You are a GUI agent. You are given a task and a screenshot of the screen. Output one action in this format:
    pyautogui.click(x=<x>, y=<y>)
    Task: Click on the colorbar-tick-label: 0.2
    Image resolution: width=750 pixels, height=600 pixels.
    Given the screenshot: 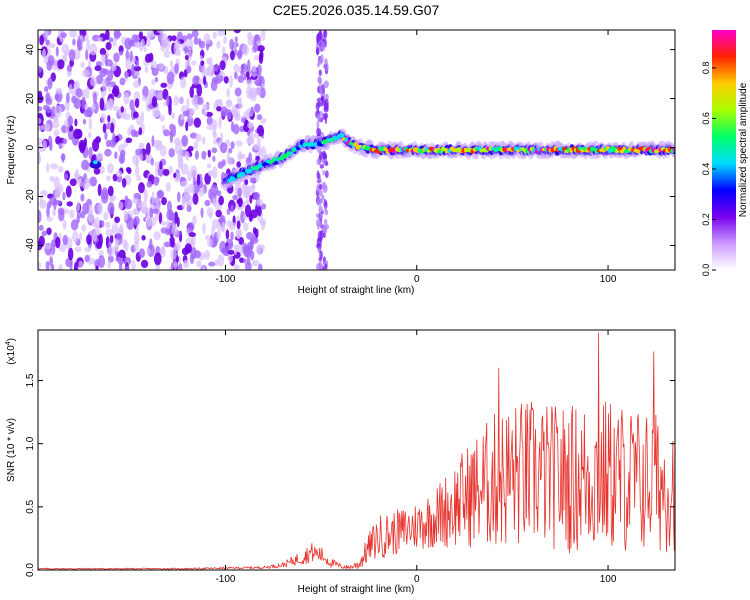 What is the action you would take?
    pyautogui.click(x=706, y=219)
    